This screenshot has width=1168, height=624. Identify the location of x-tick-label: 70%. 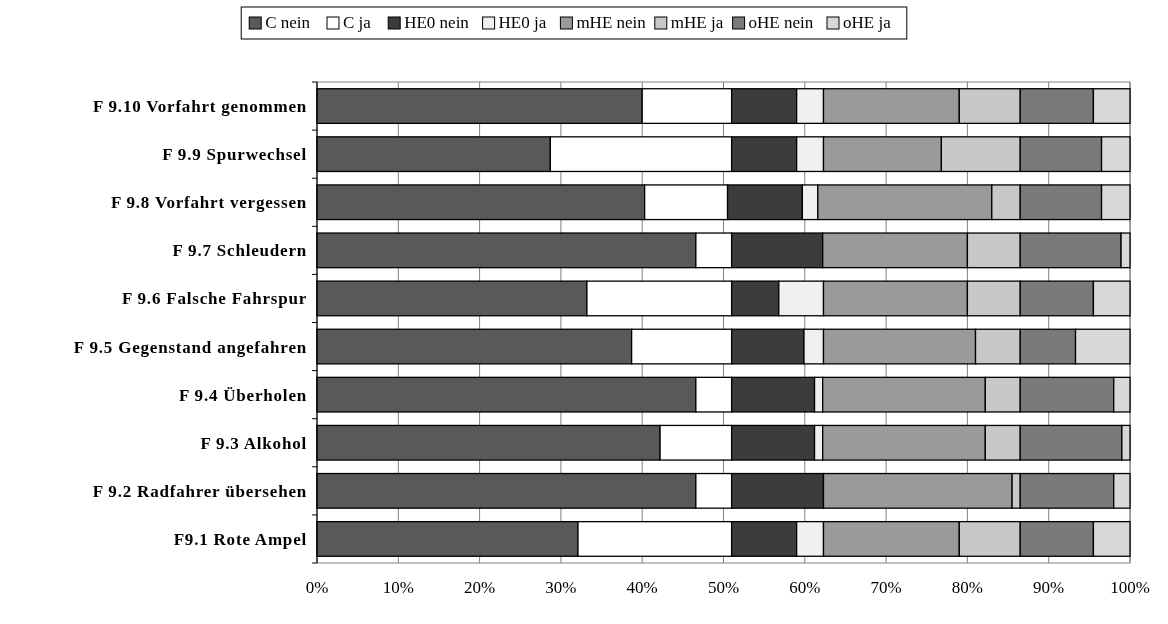
(886, 587).